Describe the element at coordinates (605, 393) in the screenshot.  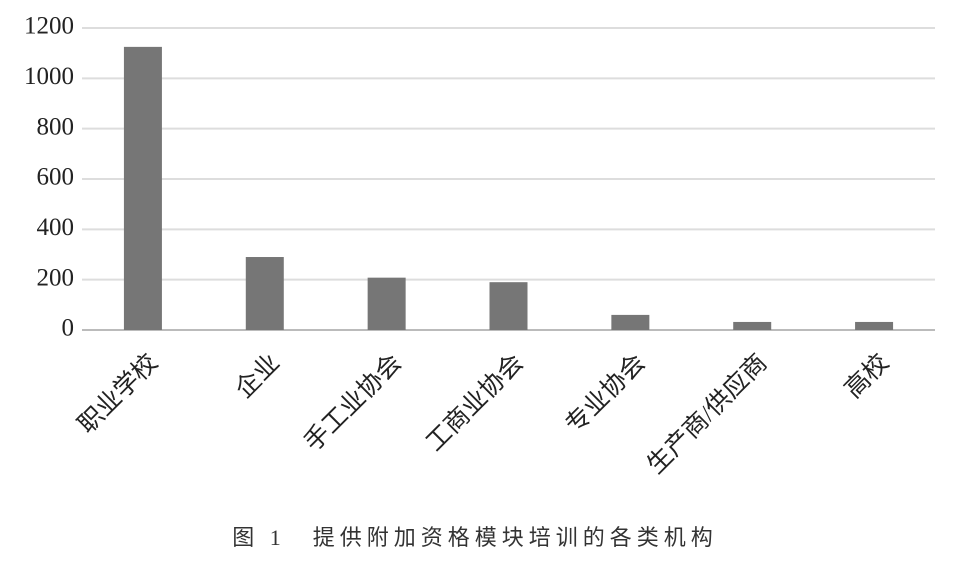
I see `x-tick-label: 专业协会` at that location.